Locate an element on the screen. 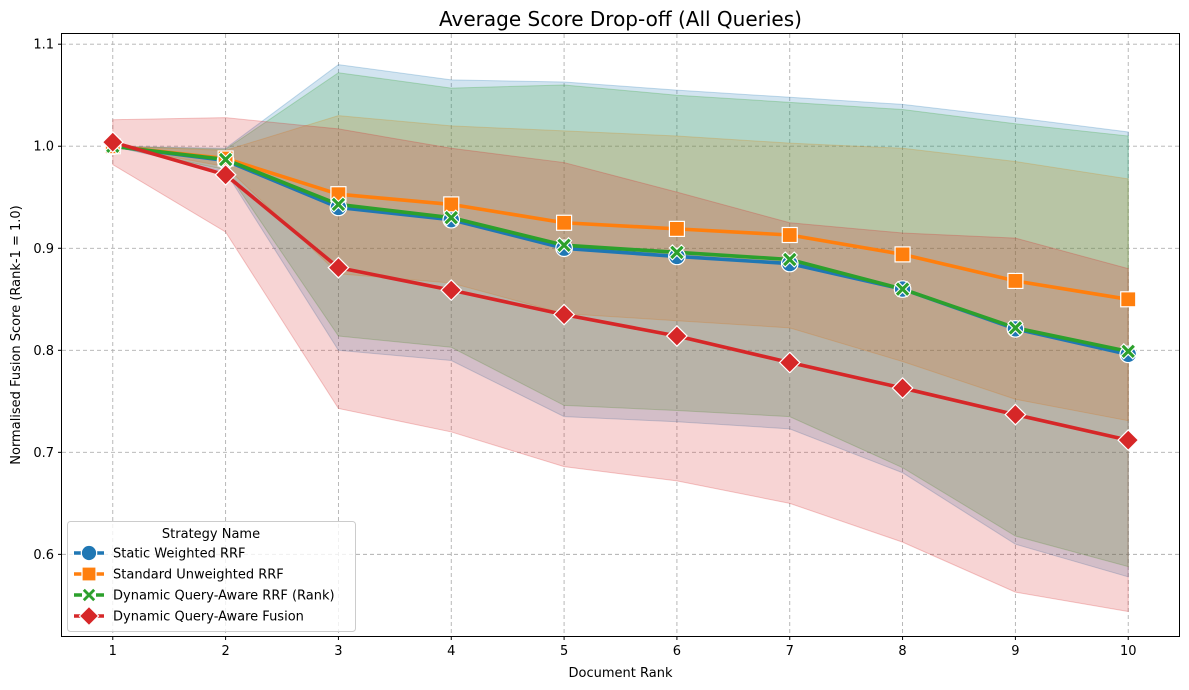  x-tick-label: 6 is located at coordinates (677, 651).